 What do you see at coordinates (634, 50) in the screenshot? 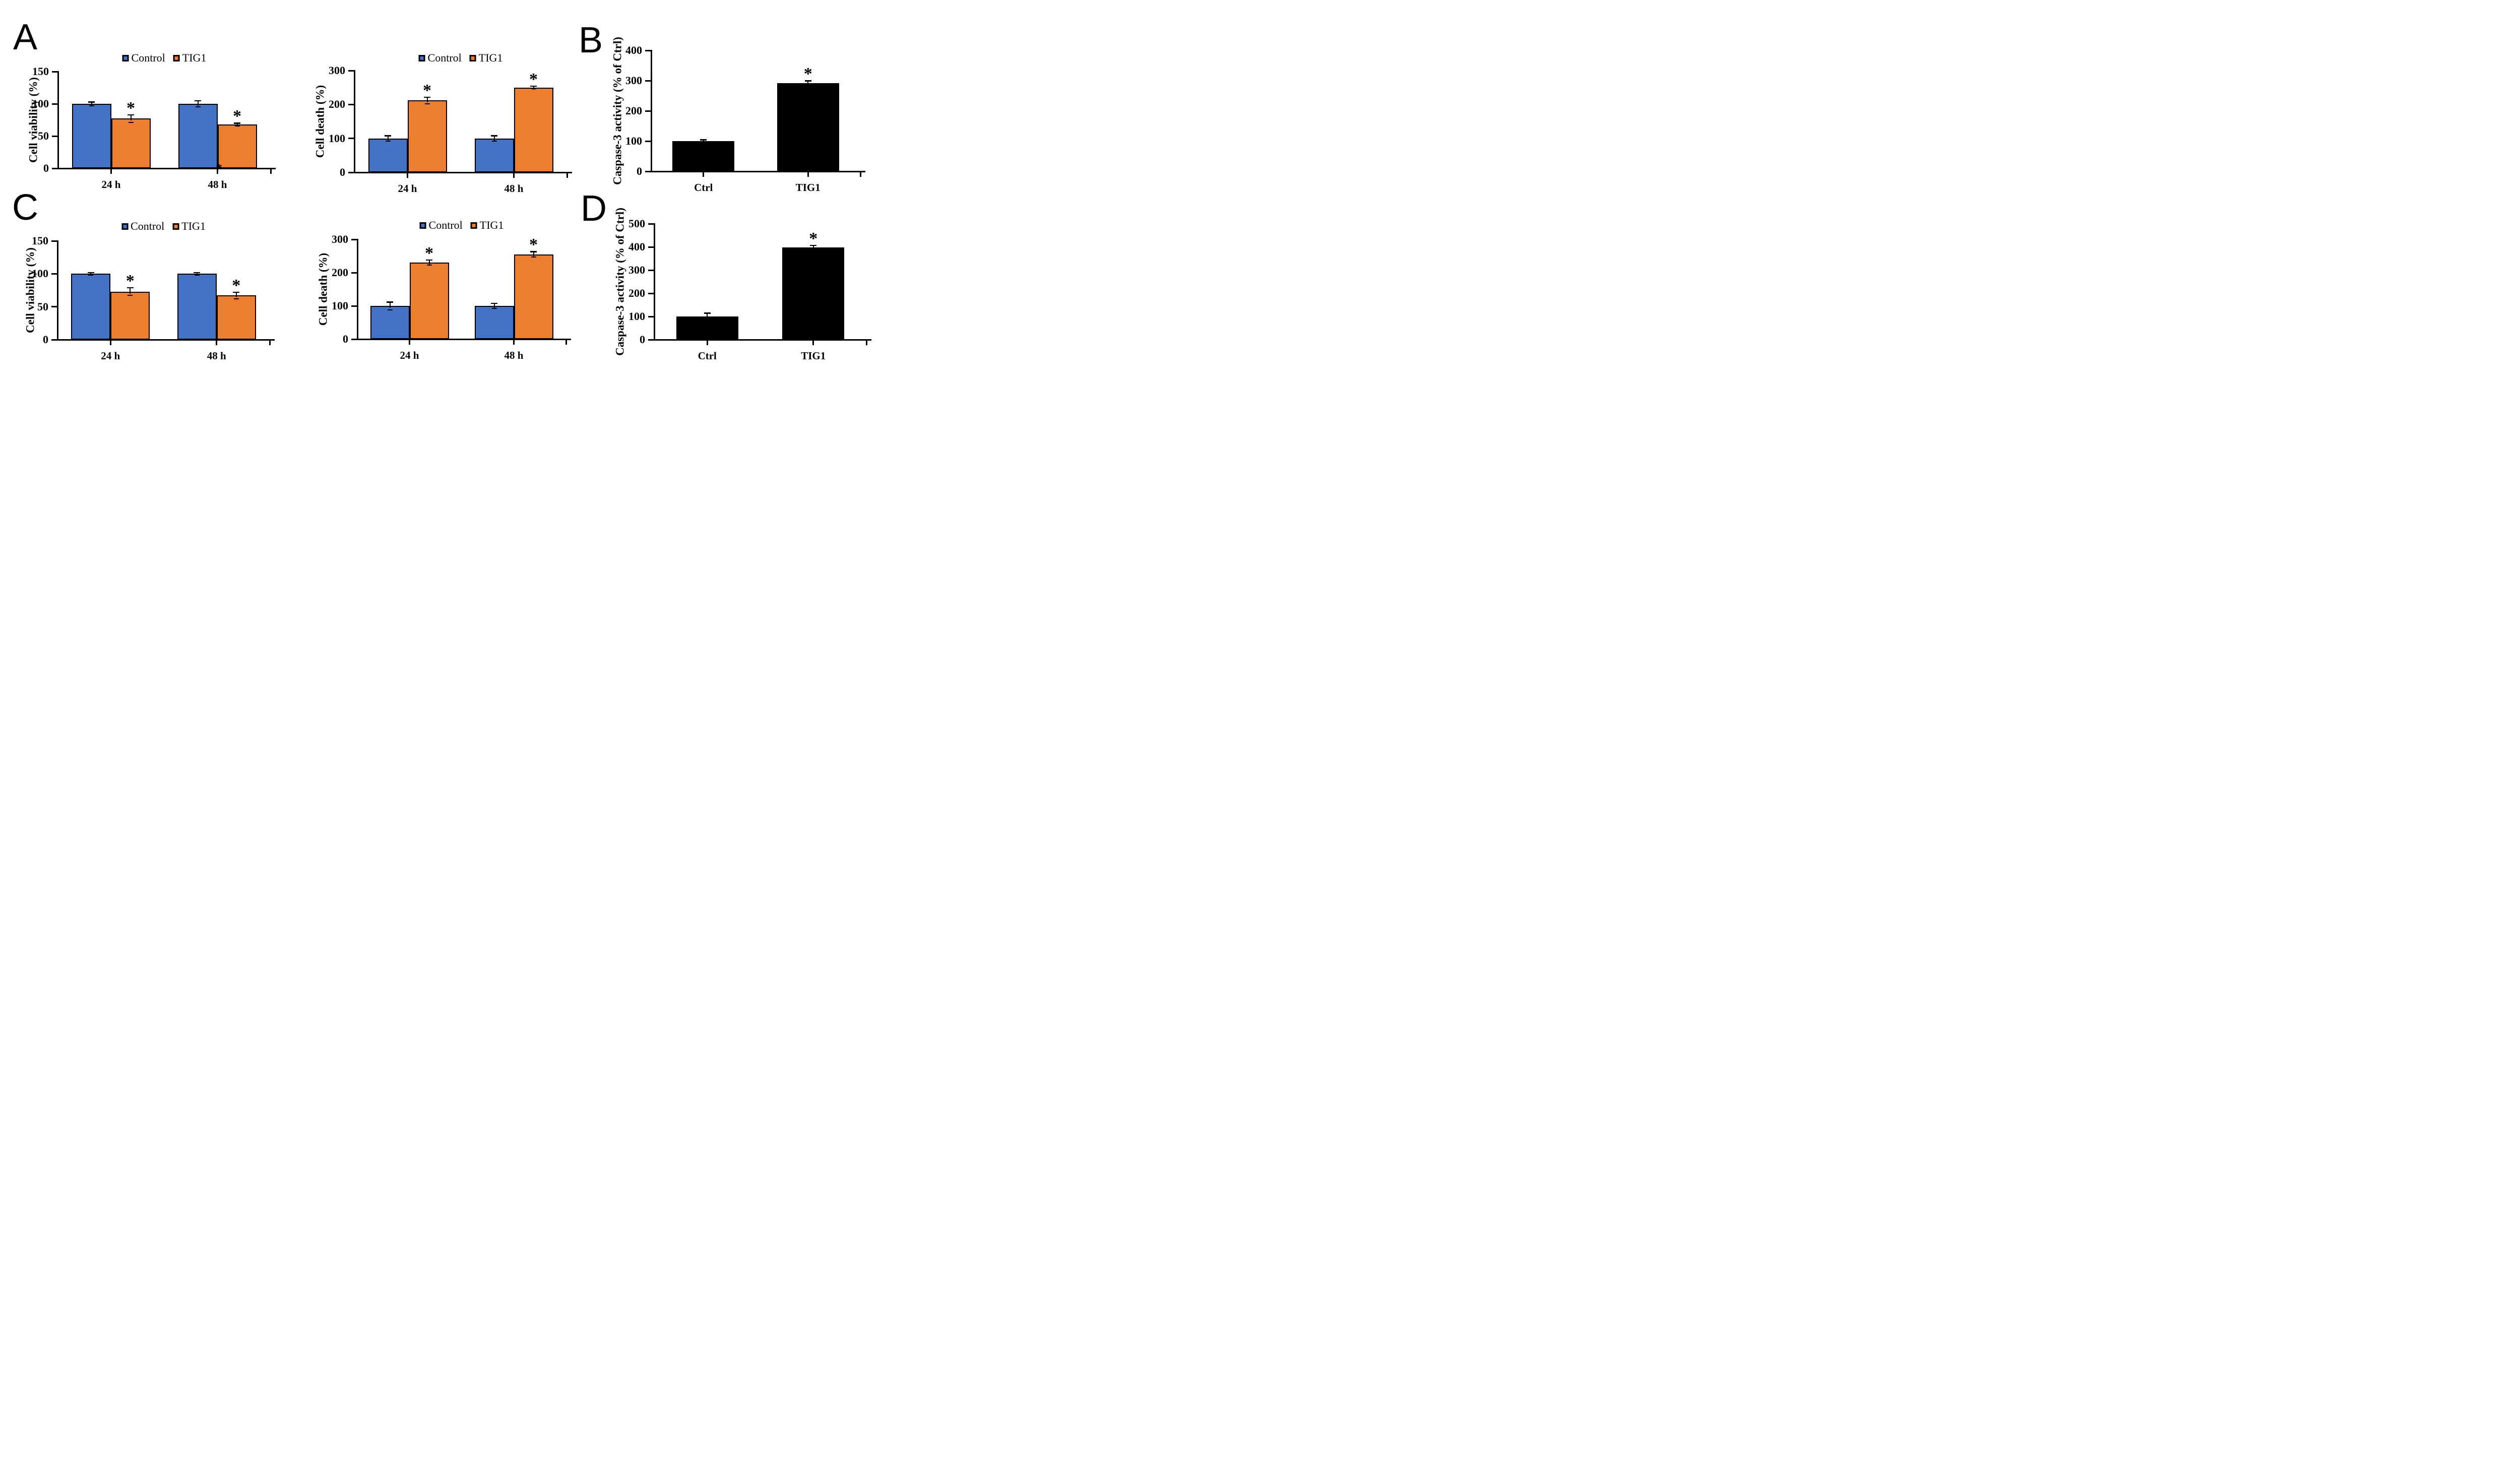
I see `y-tick-label: 400` at bounding box center [634, 50].